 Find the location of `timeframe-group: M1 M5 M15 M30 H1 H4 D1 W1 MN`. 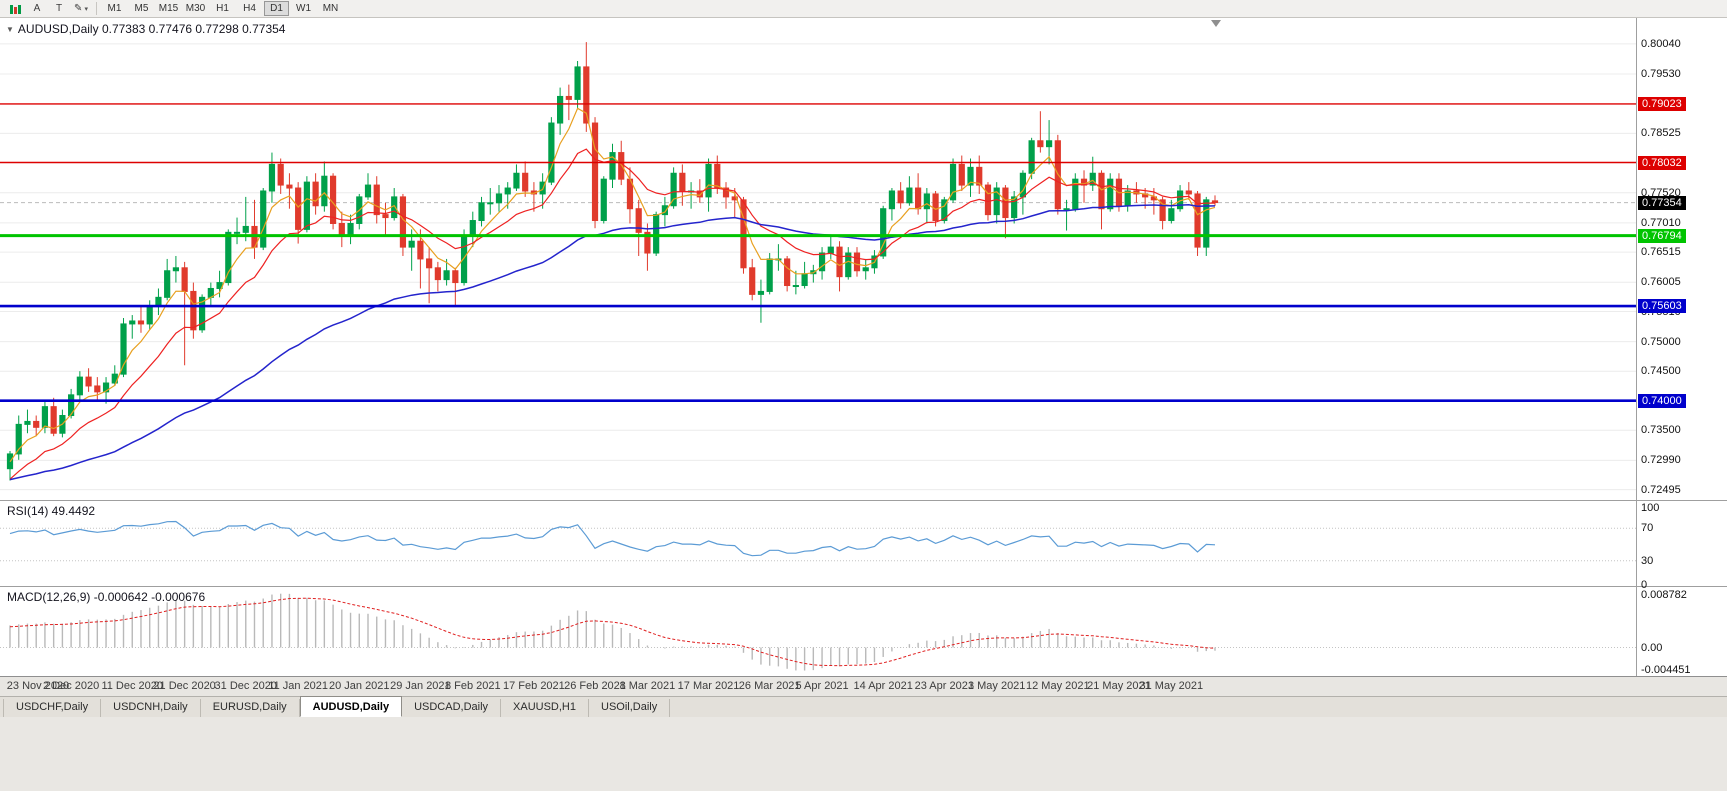

timeframe-group: M1 M5 M15 M30 H1 H4 D1 W1 MN is located at coordinates (222, 8).